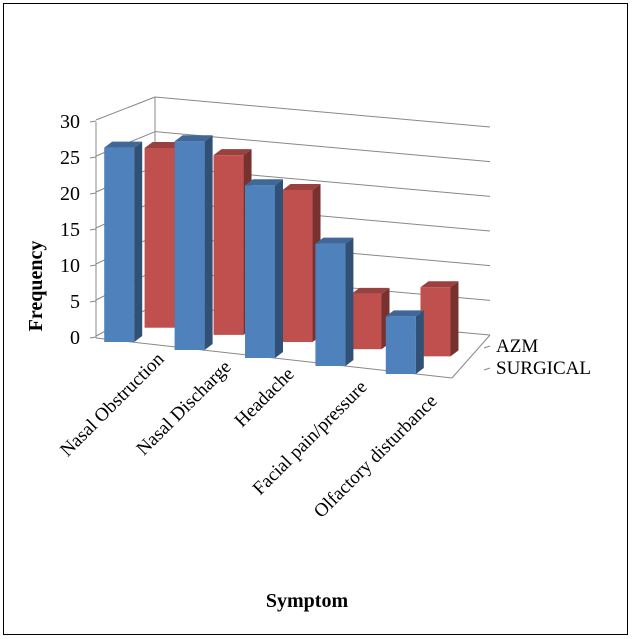 This screenshot has height=639, width=633. Describe the element at coordinates (70, 158) in the screenshot. I see `y-tick-label: 25` at that location.